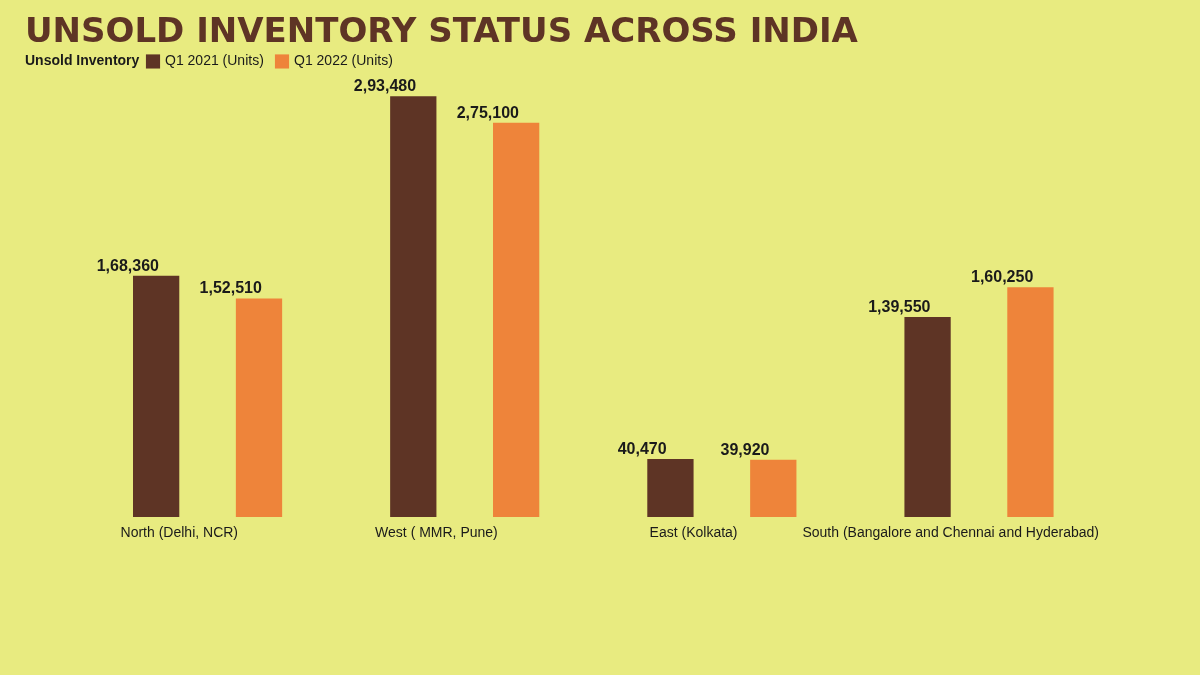 This screenshot has width=1200, height=675. I want to click on legend-label: Q1 2022 (Units), so click(343, 60).